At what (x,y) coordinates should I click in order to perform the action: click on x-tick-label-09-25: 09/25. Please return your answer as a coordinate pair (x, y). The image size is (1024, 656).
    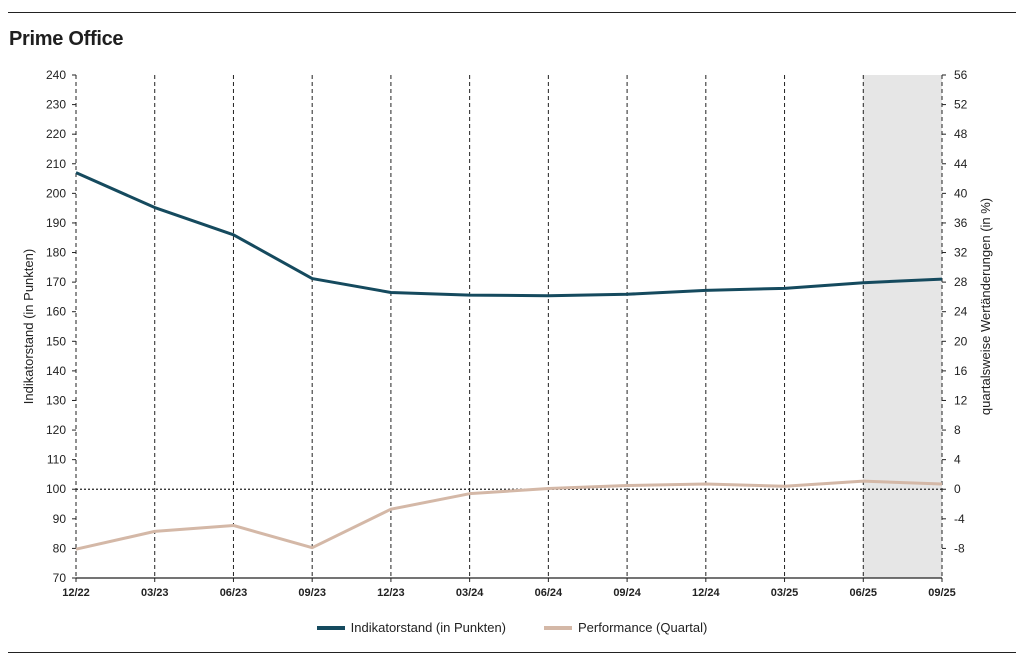
    Looking at the image, I should click on (942, 593).